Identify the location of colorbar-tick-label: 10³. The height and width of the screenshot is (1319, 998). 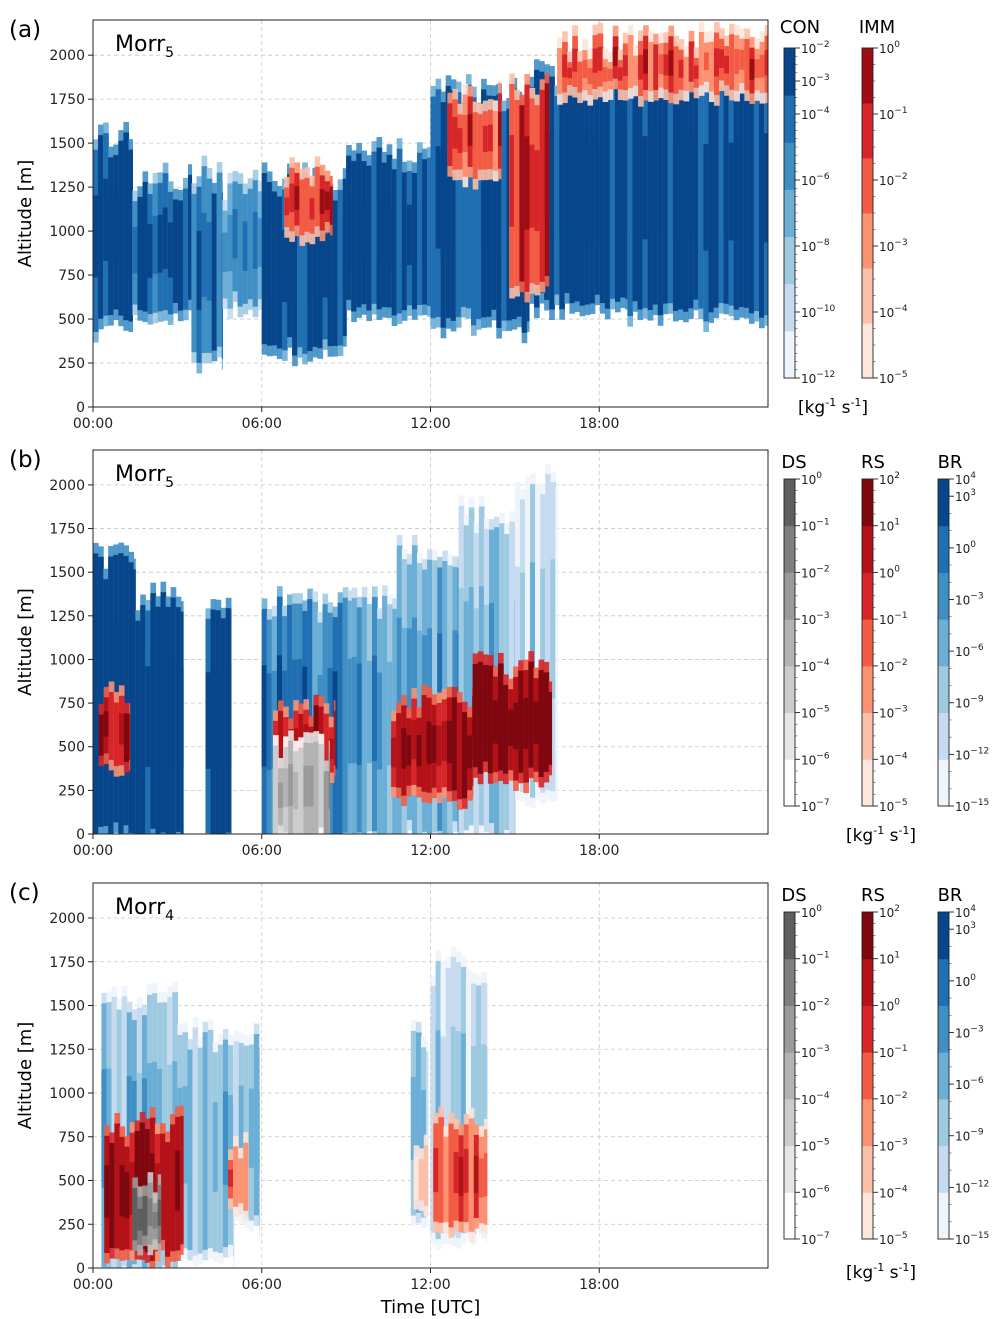
(965, 496).